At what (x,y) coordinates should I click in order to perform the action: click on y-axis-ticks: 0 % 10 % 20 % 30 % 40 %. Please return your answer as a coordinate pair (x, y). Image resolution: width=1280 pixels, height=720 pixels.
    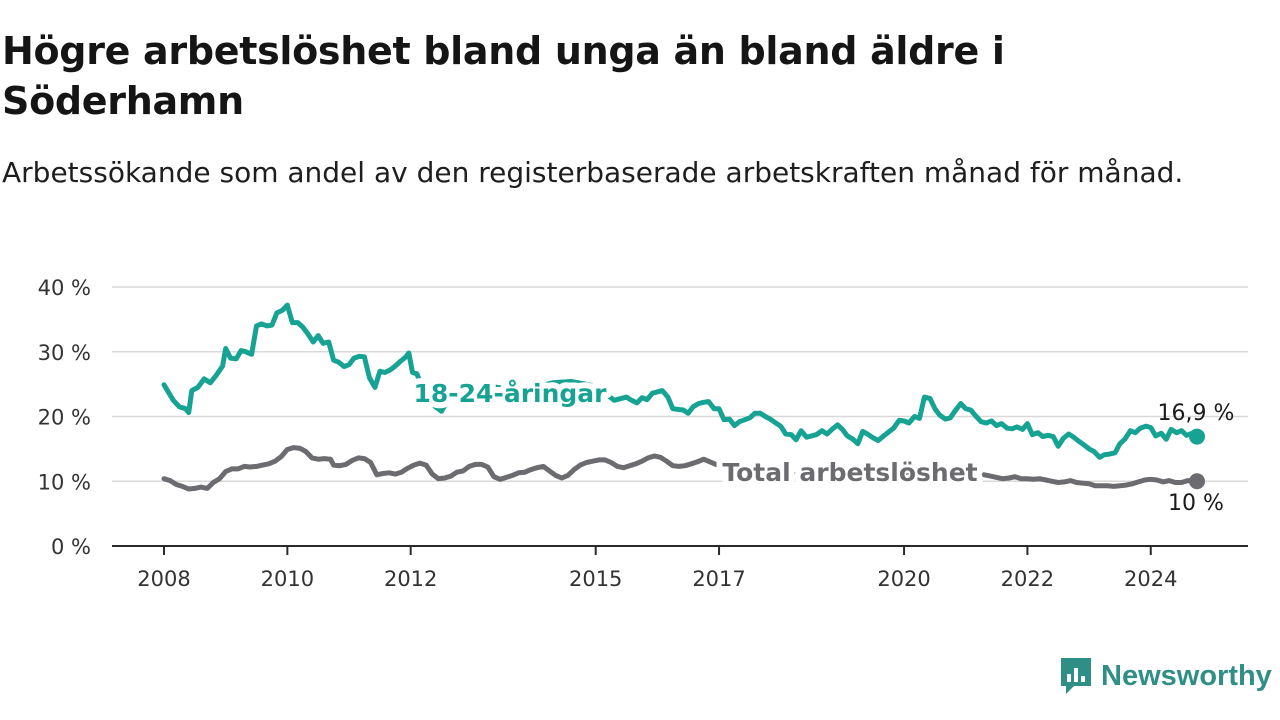
    Looking at the image, I should click on (64, 417).